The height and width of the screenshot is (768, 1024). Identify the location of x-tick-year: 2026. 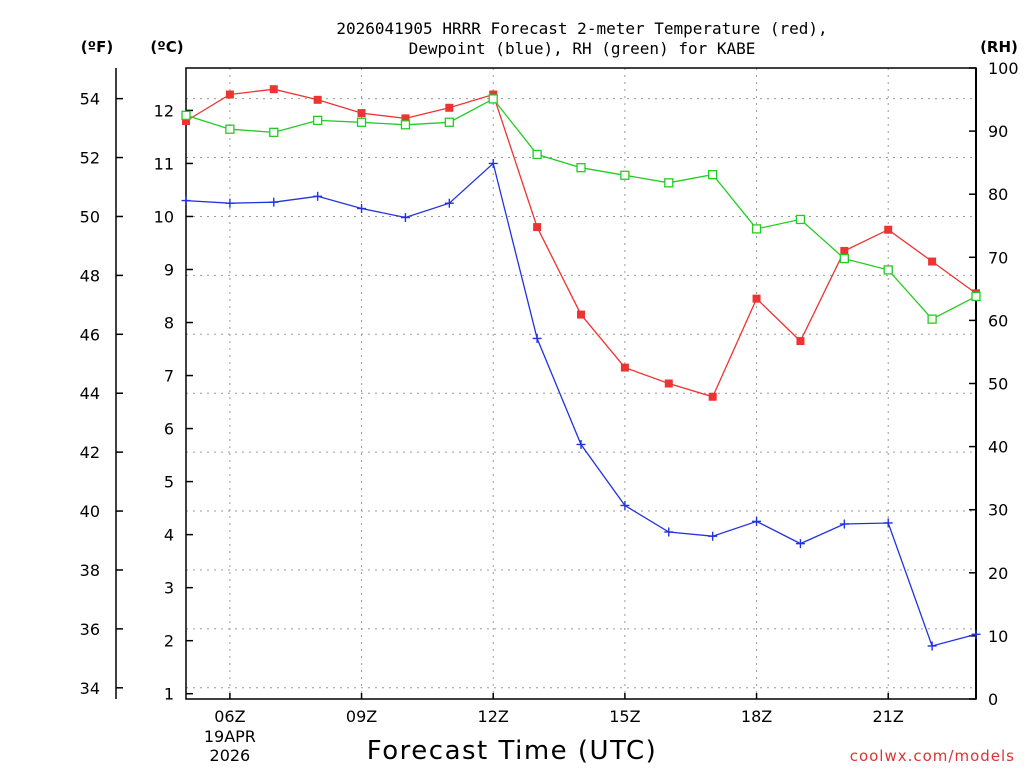
(230, 755).